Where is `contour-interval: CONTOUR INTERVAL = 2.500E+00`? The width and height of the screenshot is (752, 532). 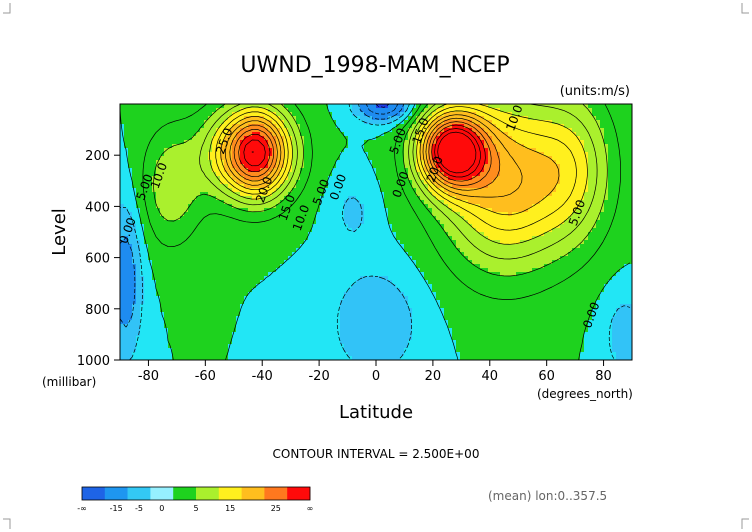
contour-interval: CONTOUR INTERVAL = 2.500E+00 is located at coordinates (376, 454).